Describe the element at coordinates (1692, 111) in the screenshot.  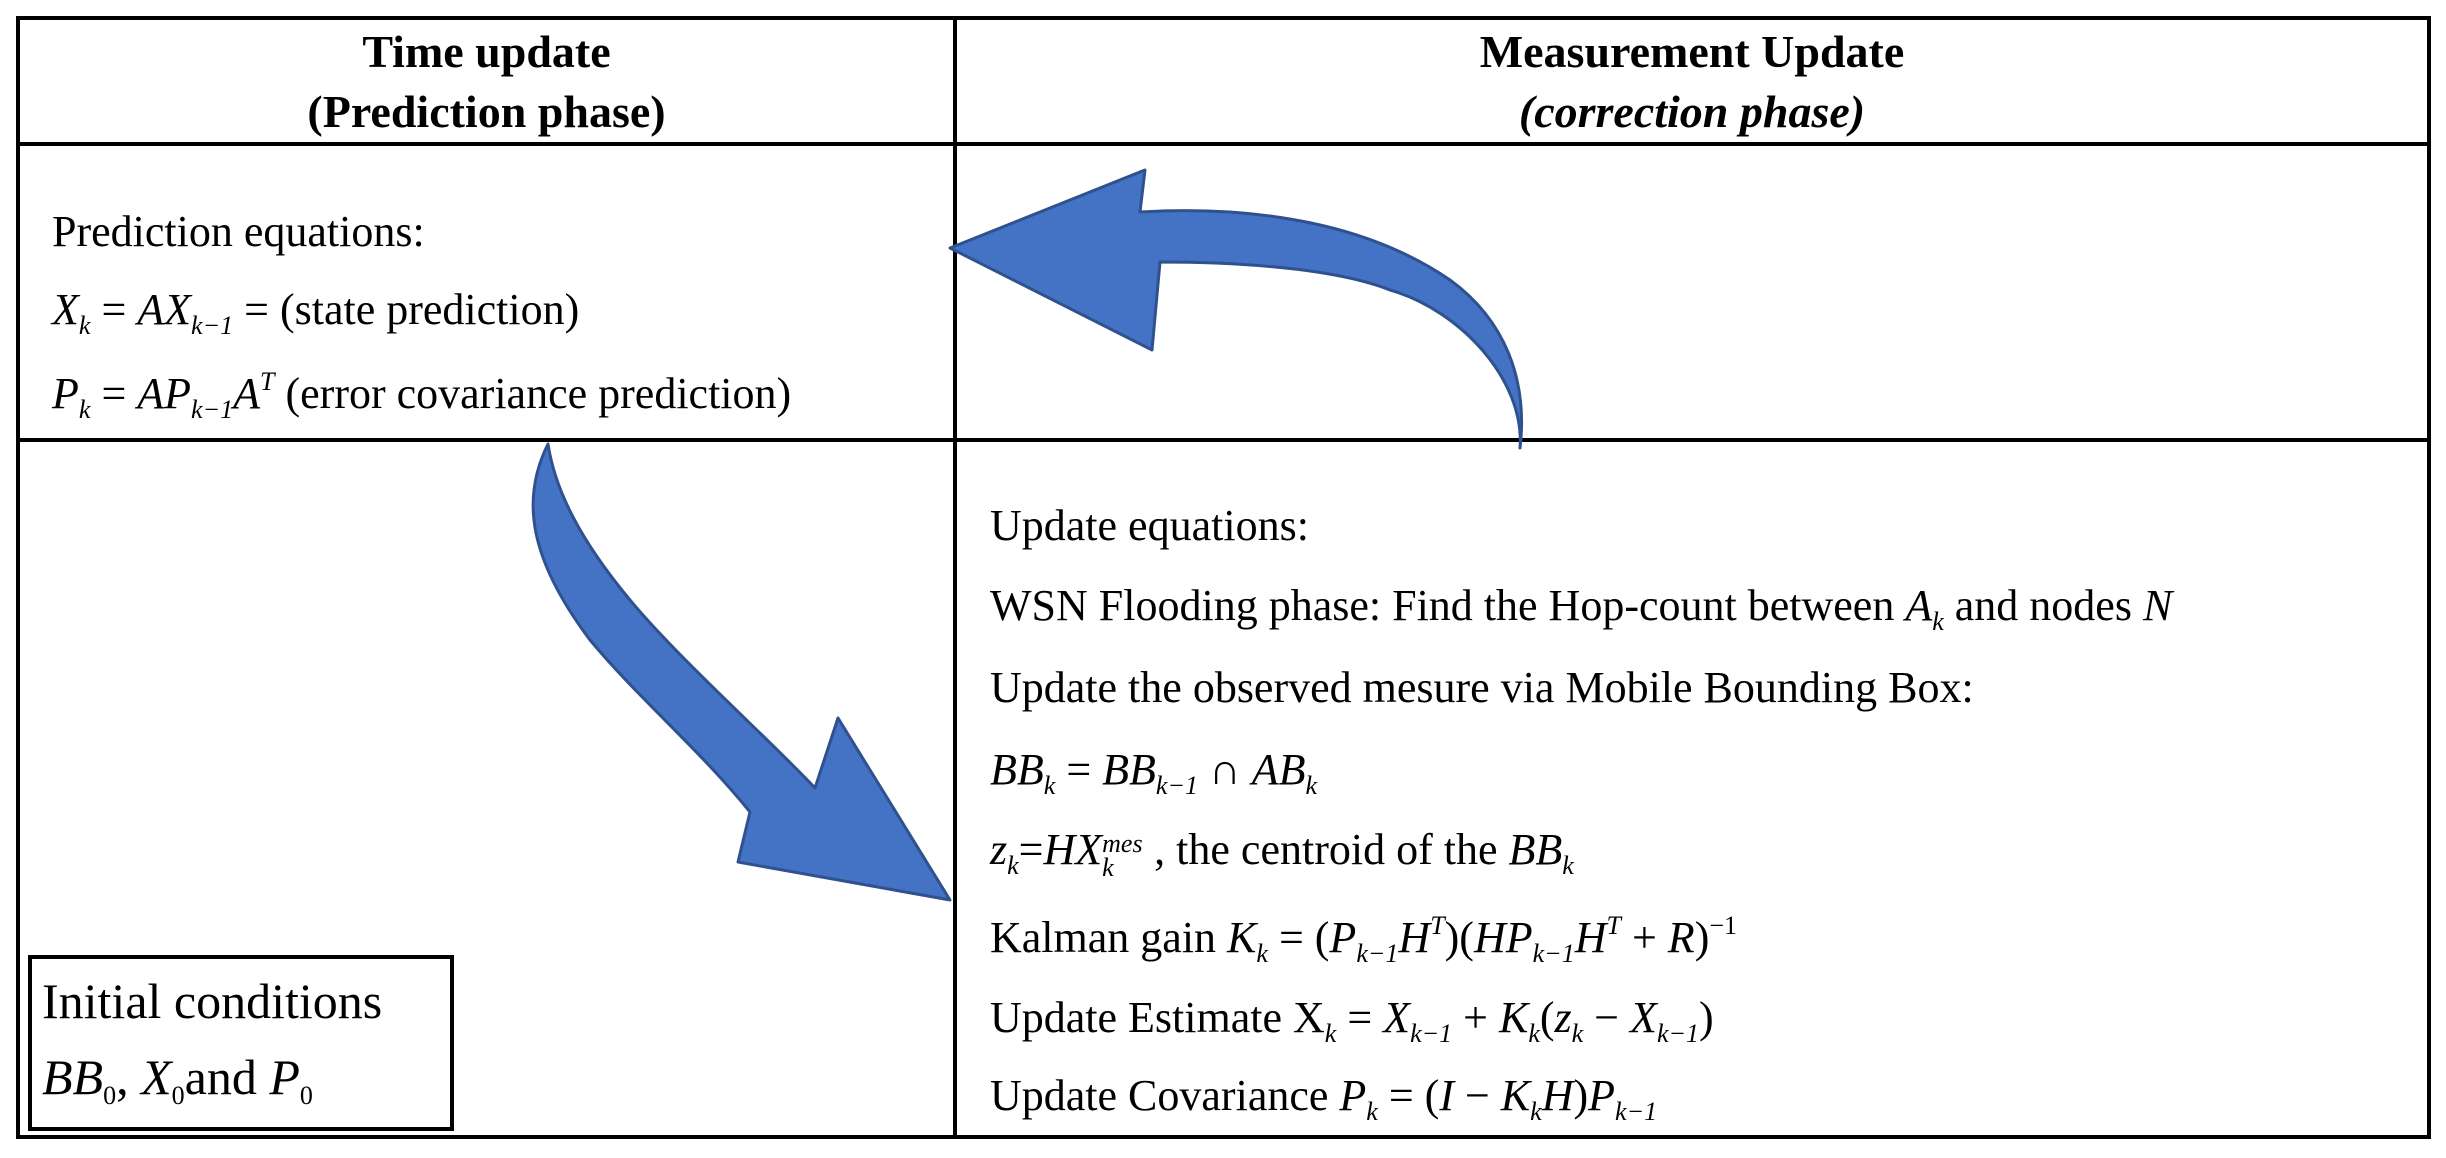
I see `measurement-update-subtitle: (correction phase)` at that location.